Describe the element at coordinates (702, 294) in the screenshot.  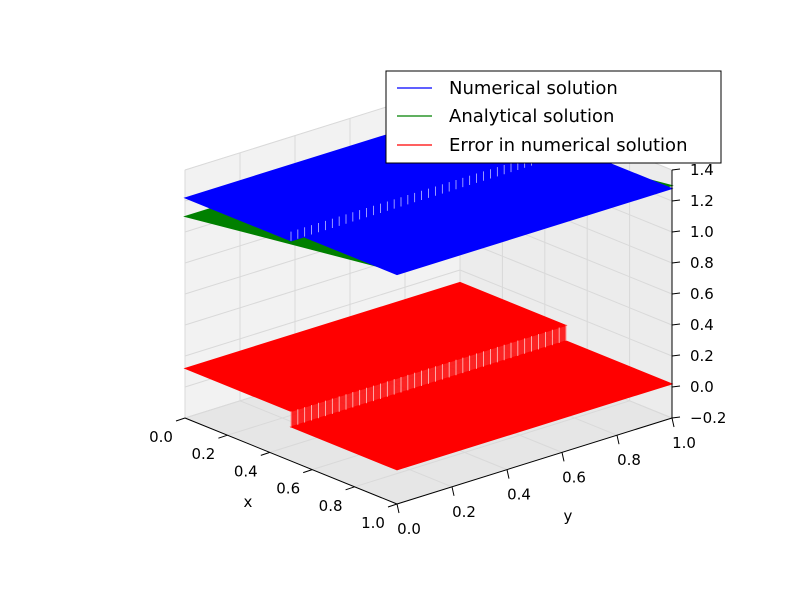
I see `z-tick-label: 0.6` at that location.